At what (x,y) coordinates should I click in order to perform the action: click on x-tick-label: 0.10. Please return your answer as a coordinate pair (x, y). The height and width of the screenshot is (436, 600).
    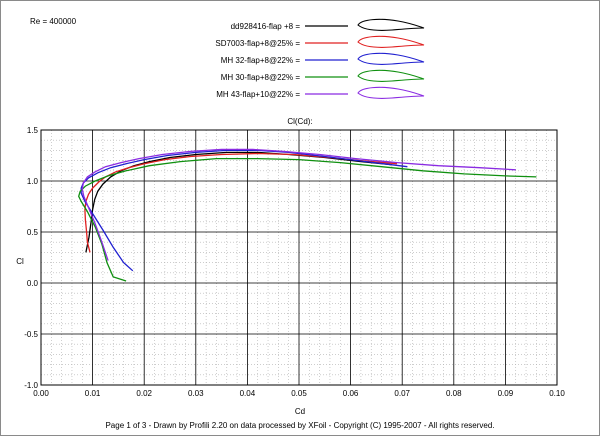
    Looking at the image, I should click on (557, 393).